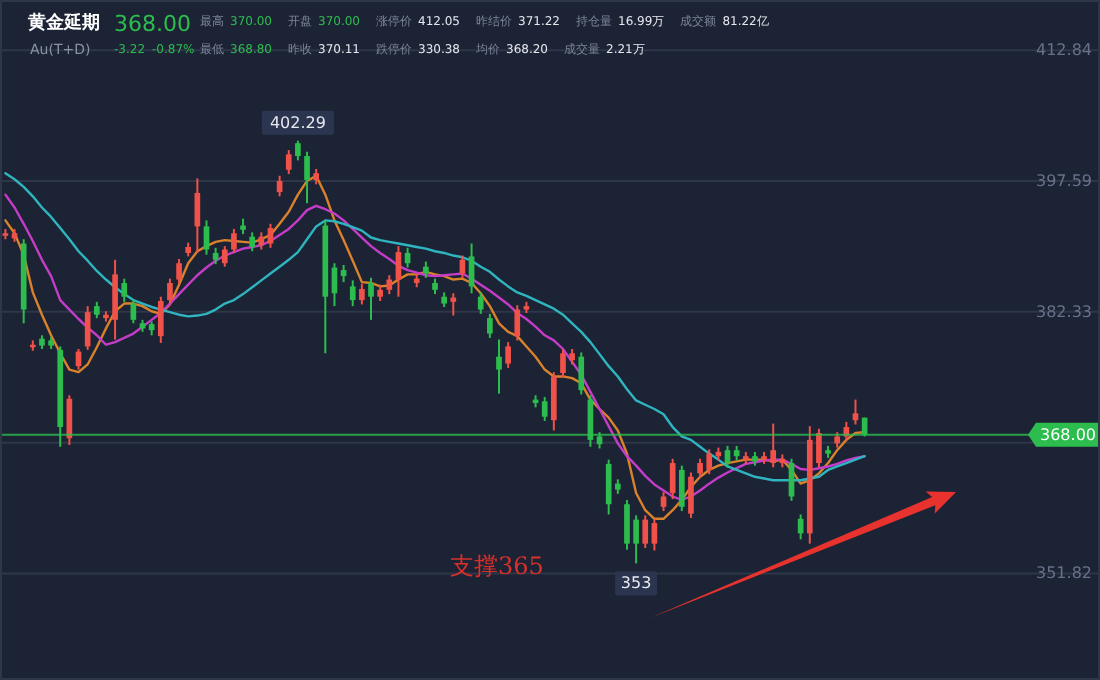 The width and height of the screenshot is (1100, 680). What do you see at coordinates (152, 24) in the screenshot?
I see `text: 368.00` at bounding box center [152, 24].